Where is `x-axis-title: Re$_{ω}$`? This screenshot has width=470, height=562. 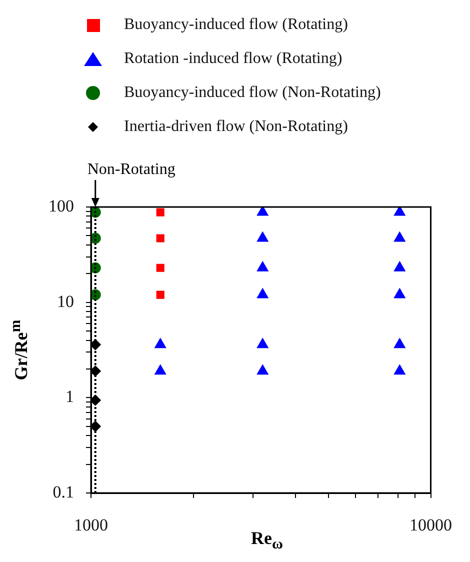
x-axis-title: Re$_{ω}$ is located at coordinates (267, 540).